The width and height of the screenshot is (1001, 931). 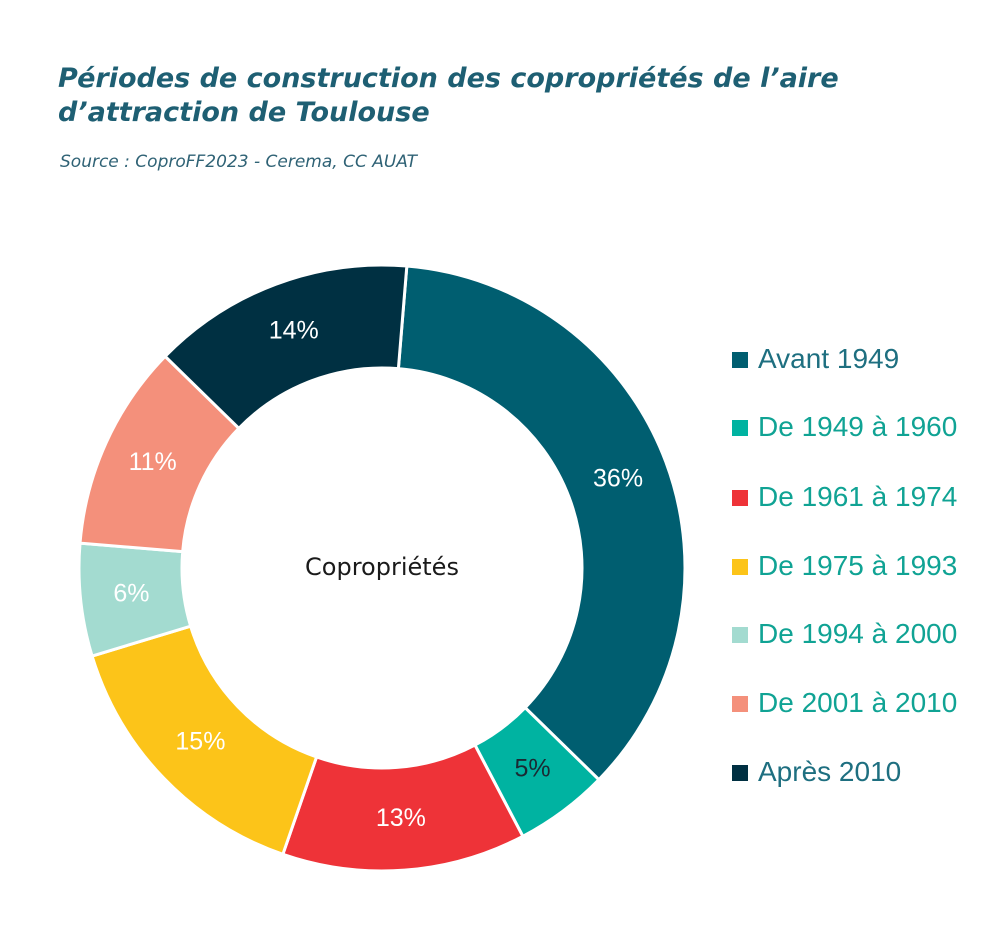 What do you see at coordinates (858, 702) in the screenshot?
I see `legend-label: De 2001 à 2010` at bounding box center [858, 702].